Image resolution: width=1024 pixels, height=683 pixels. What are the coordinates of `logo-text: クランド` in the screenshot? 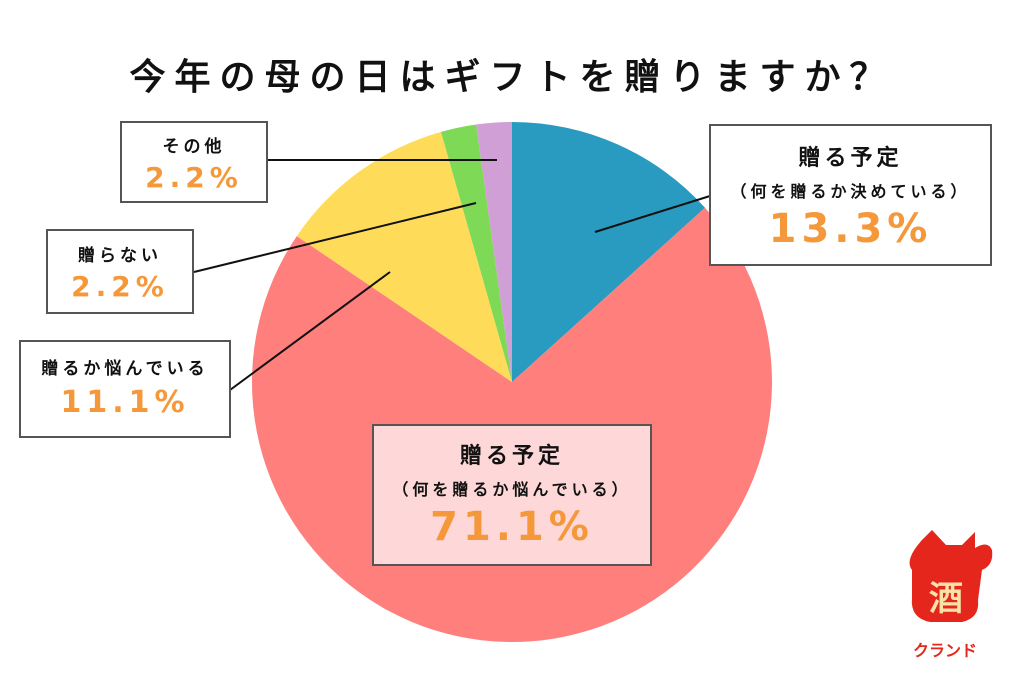 It's located at (944, 650).